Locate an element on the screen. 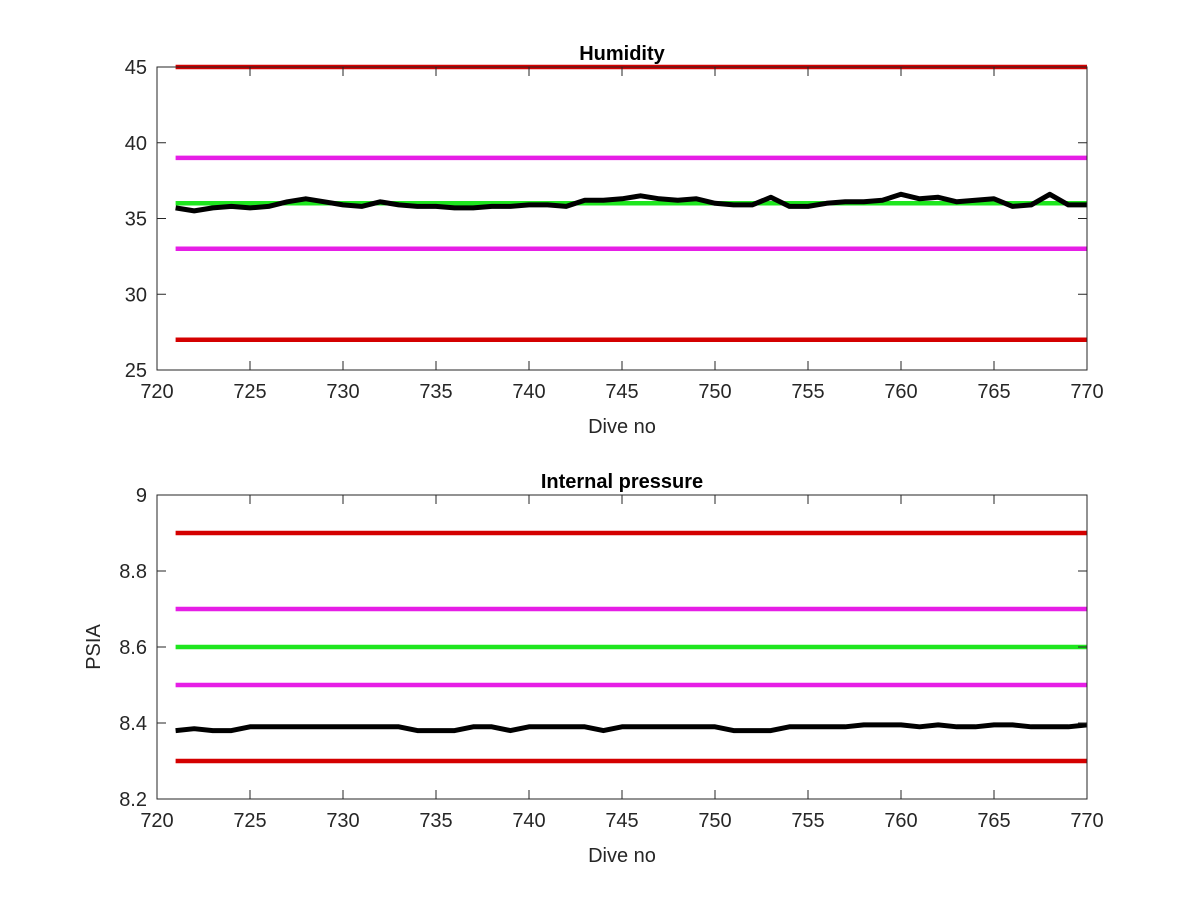  y-tick-label: 35 is located at coordinates (136, 220).